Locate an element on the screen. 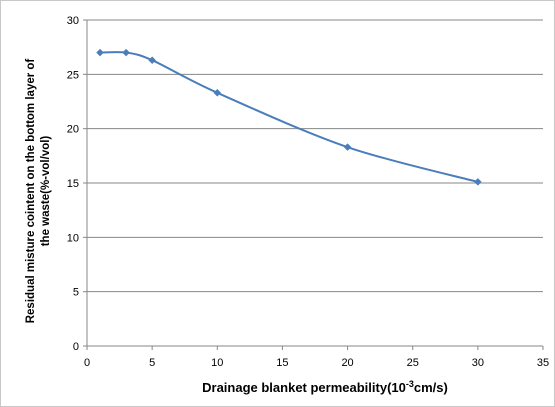 This screenshot has height=407, width=555. x-axis-title-main: Drainage blanket permeability(10 is located at coordinates (304, 387).